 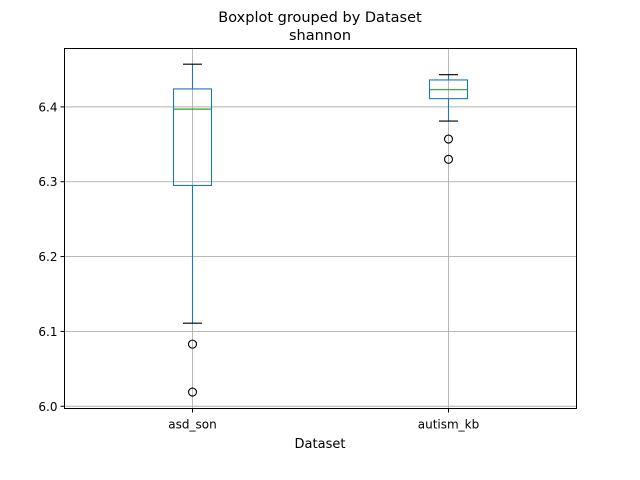 What do you see at coordinates (320, 444) in the screenshot?
I see `x-axis-label: Dataset` at bounding box center [320, 444].